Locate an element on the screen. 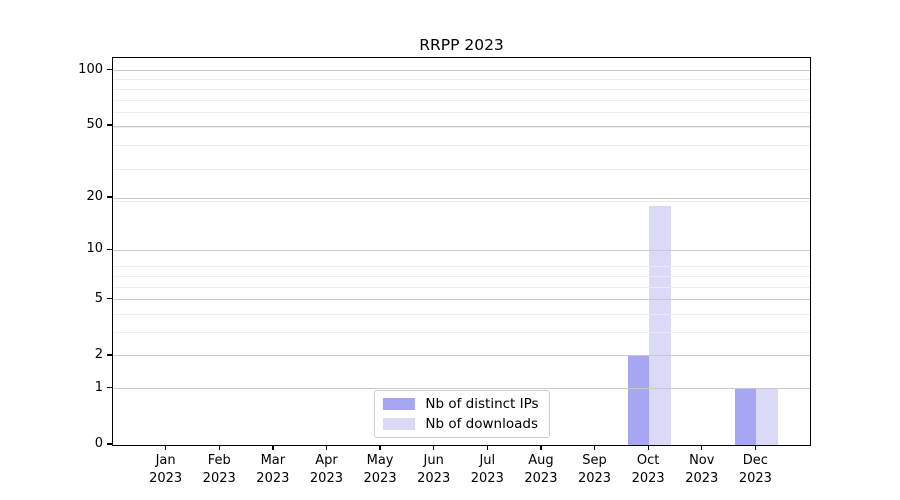 Image resolution: width=900 pixels, height=500 pixels. legend-swatch-downloads is located at coordinates (398, 424).